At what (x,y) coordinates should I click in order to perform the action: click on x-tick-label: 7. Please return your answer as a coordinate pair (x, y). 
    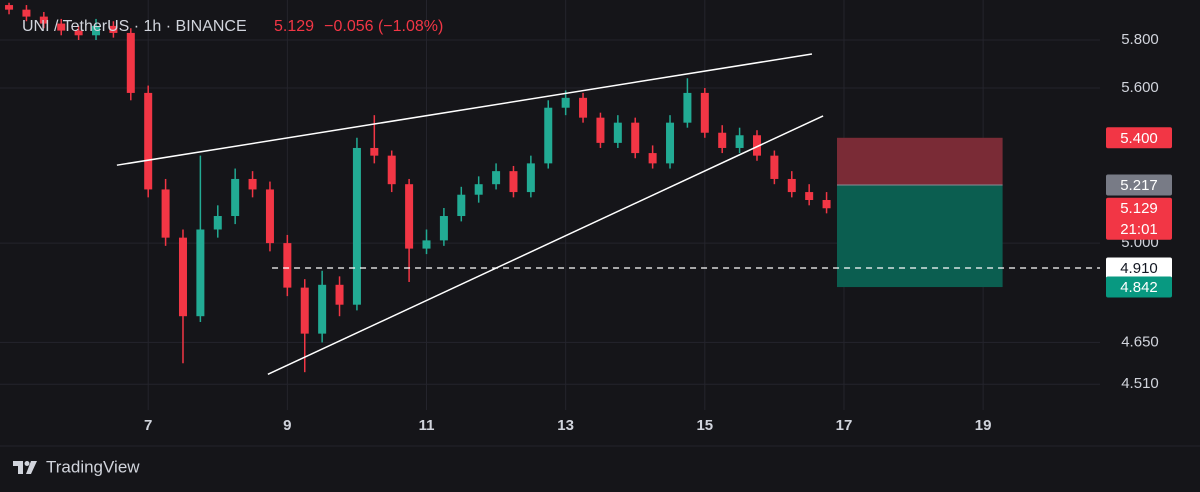
    Looking at the image, I should click on (148, 425).